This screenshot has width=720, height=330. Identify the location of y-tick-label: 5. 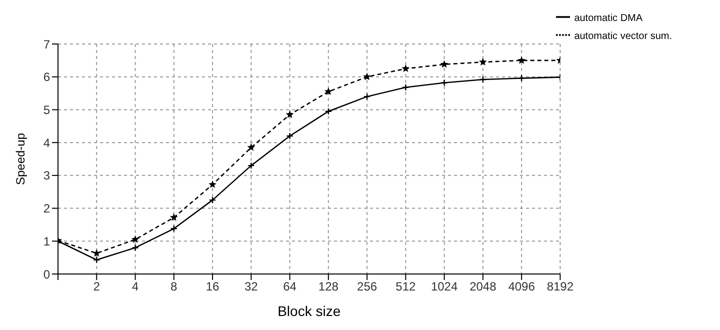
(46, 109).